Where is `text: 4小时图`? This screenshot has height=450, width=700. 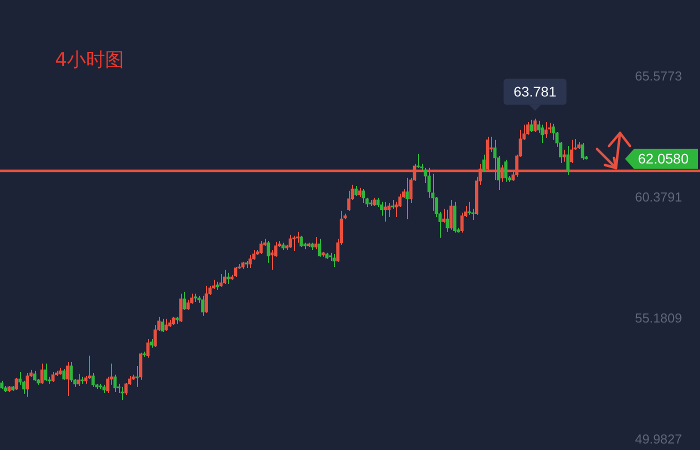
text: 4小时图 is located at coordinates (89, 60).